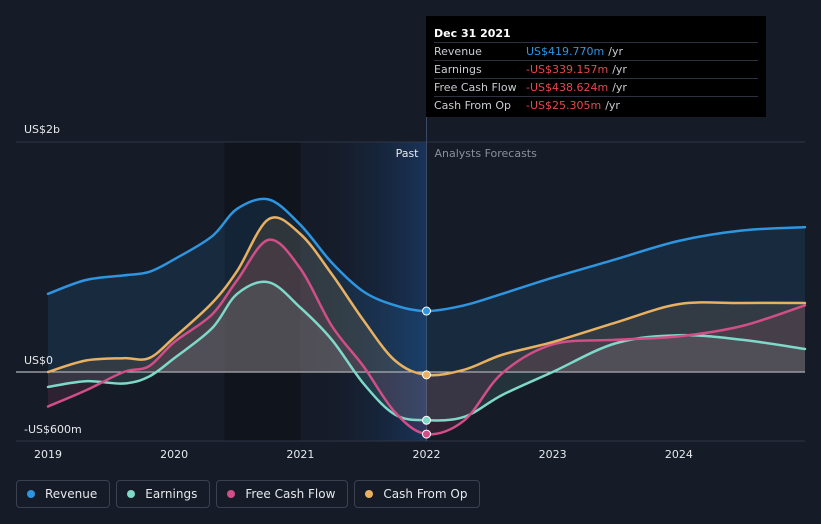 The width and height of the screenshot is (821, 524). What do you see at coordinates (427, 311) in the screenshot?
I see `marker-revenue` at bounding box center [427, 311].